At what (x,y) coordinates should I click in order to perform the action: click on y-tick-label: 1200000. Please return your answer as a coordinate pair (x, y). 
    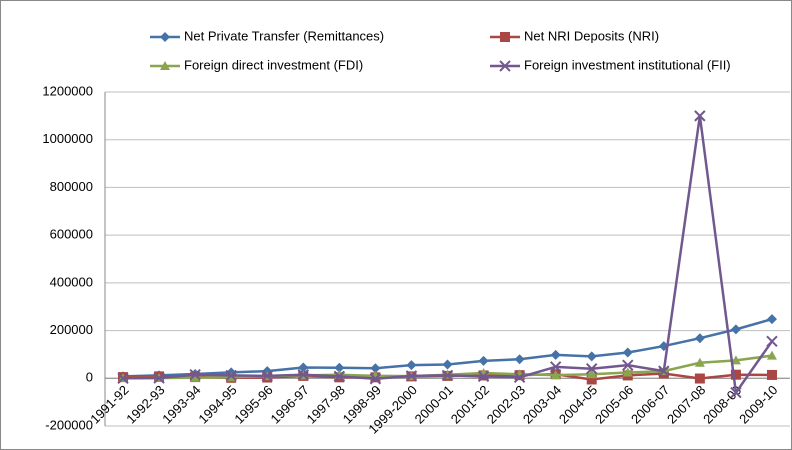
    Looking at the image, I should click on (67, 90).